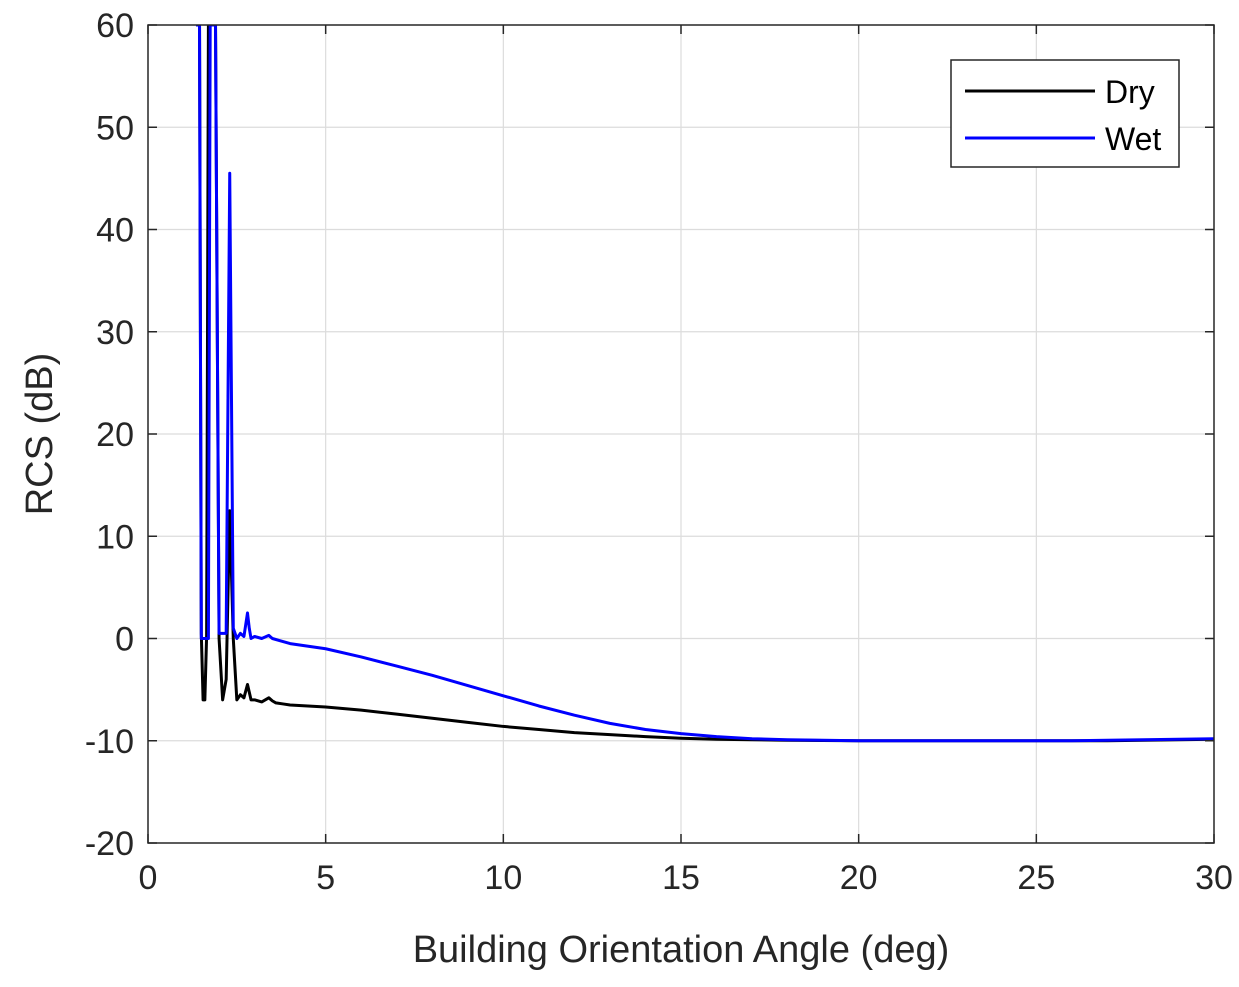 Image resolution: width=1239 pixels, height=987 pixels. Describe the element at coordinates (148, 878) in the screenshot. I see `x-tick-label: 0` at that location.